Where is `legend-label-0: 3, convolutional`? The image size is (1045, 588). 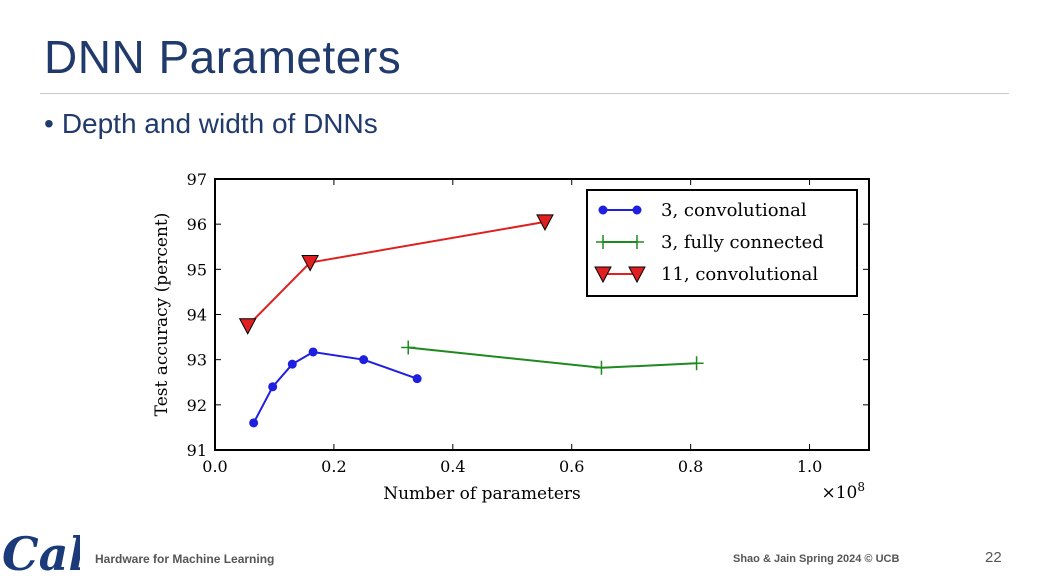 legend-label-0: 3, convolutional is located at coordinates (734, 210).